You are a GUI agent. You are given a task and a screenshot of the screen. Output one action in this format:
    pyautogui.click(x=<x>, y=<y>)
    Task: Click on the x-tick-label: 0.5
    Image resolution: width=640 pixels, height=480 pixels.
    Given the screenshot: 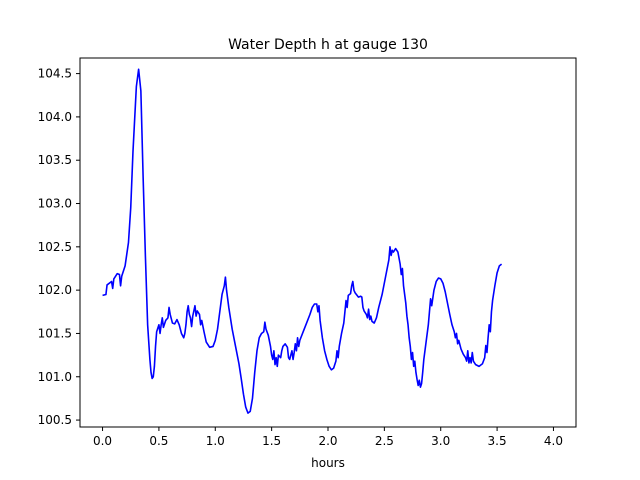 What is the action you would take?
    pyautogui.click(x=158, y=441)
    